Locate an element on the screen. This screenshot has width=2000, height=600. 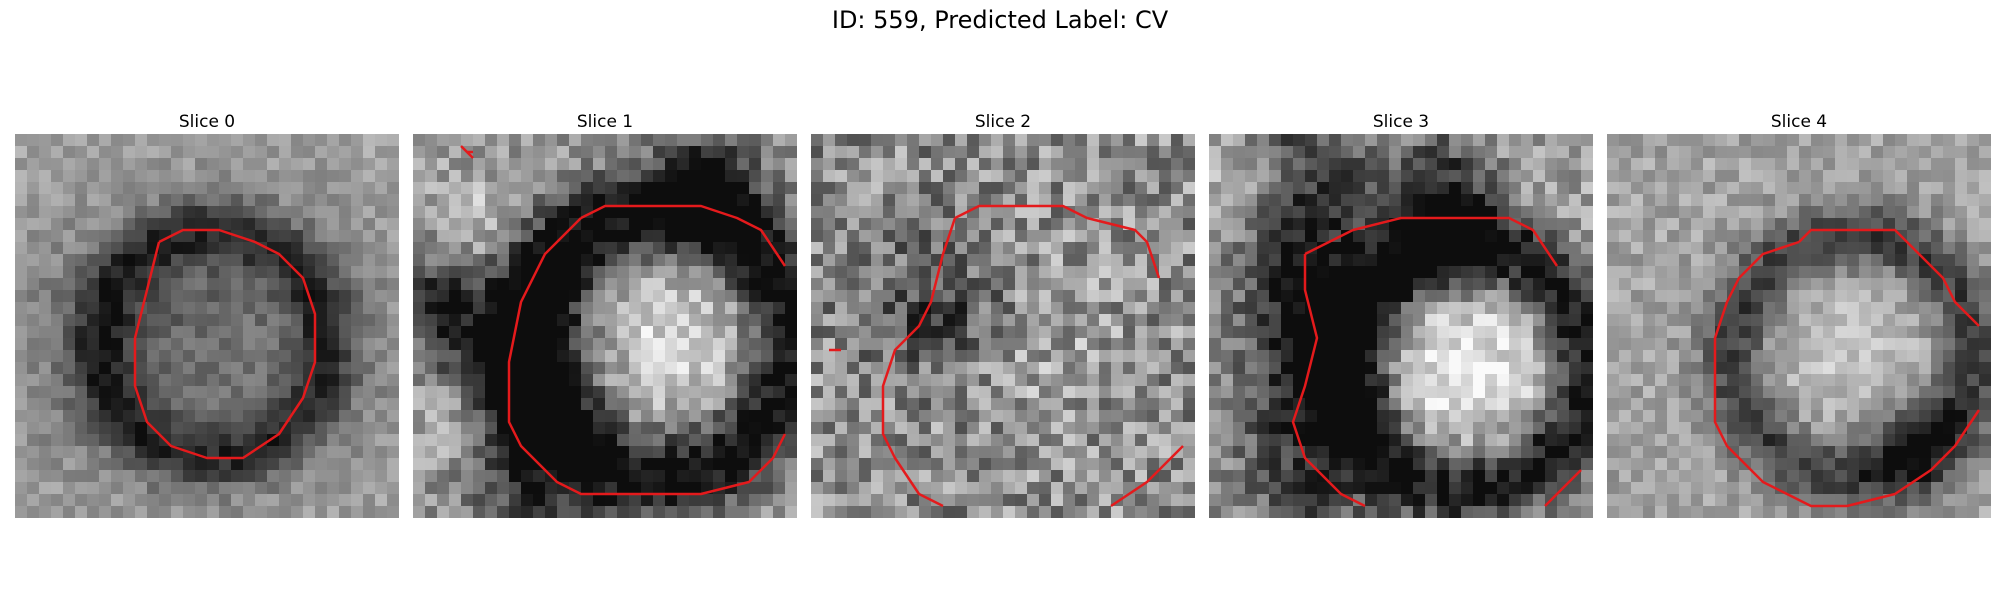
figure-title: ID: 559, Predicted Label: CV is located at coordinates (1000, 20).